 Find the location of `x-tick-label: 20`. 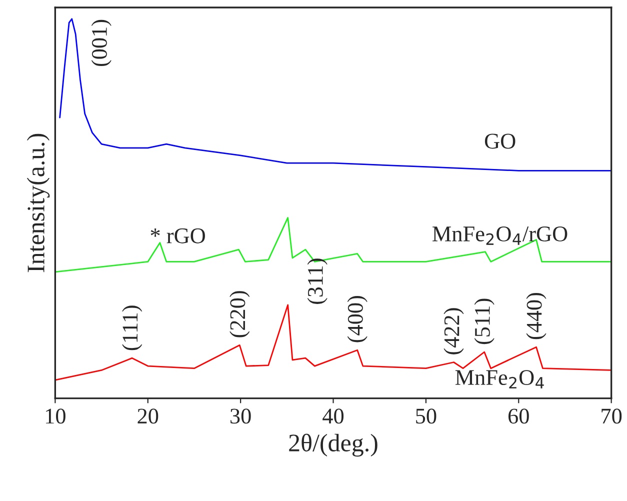

x-tick-label: 20 is located at coordinates (148, 416).